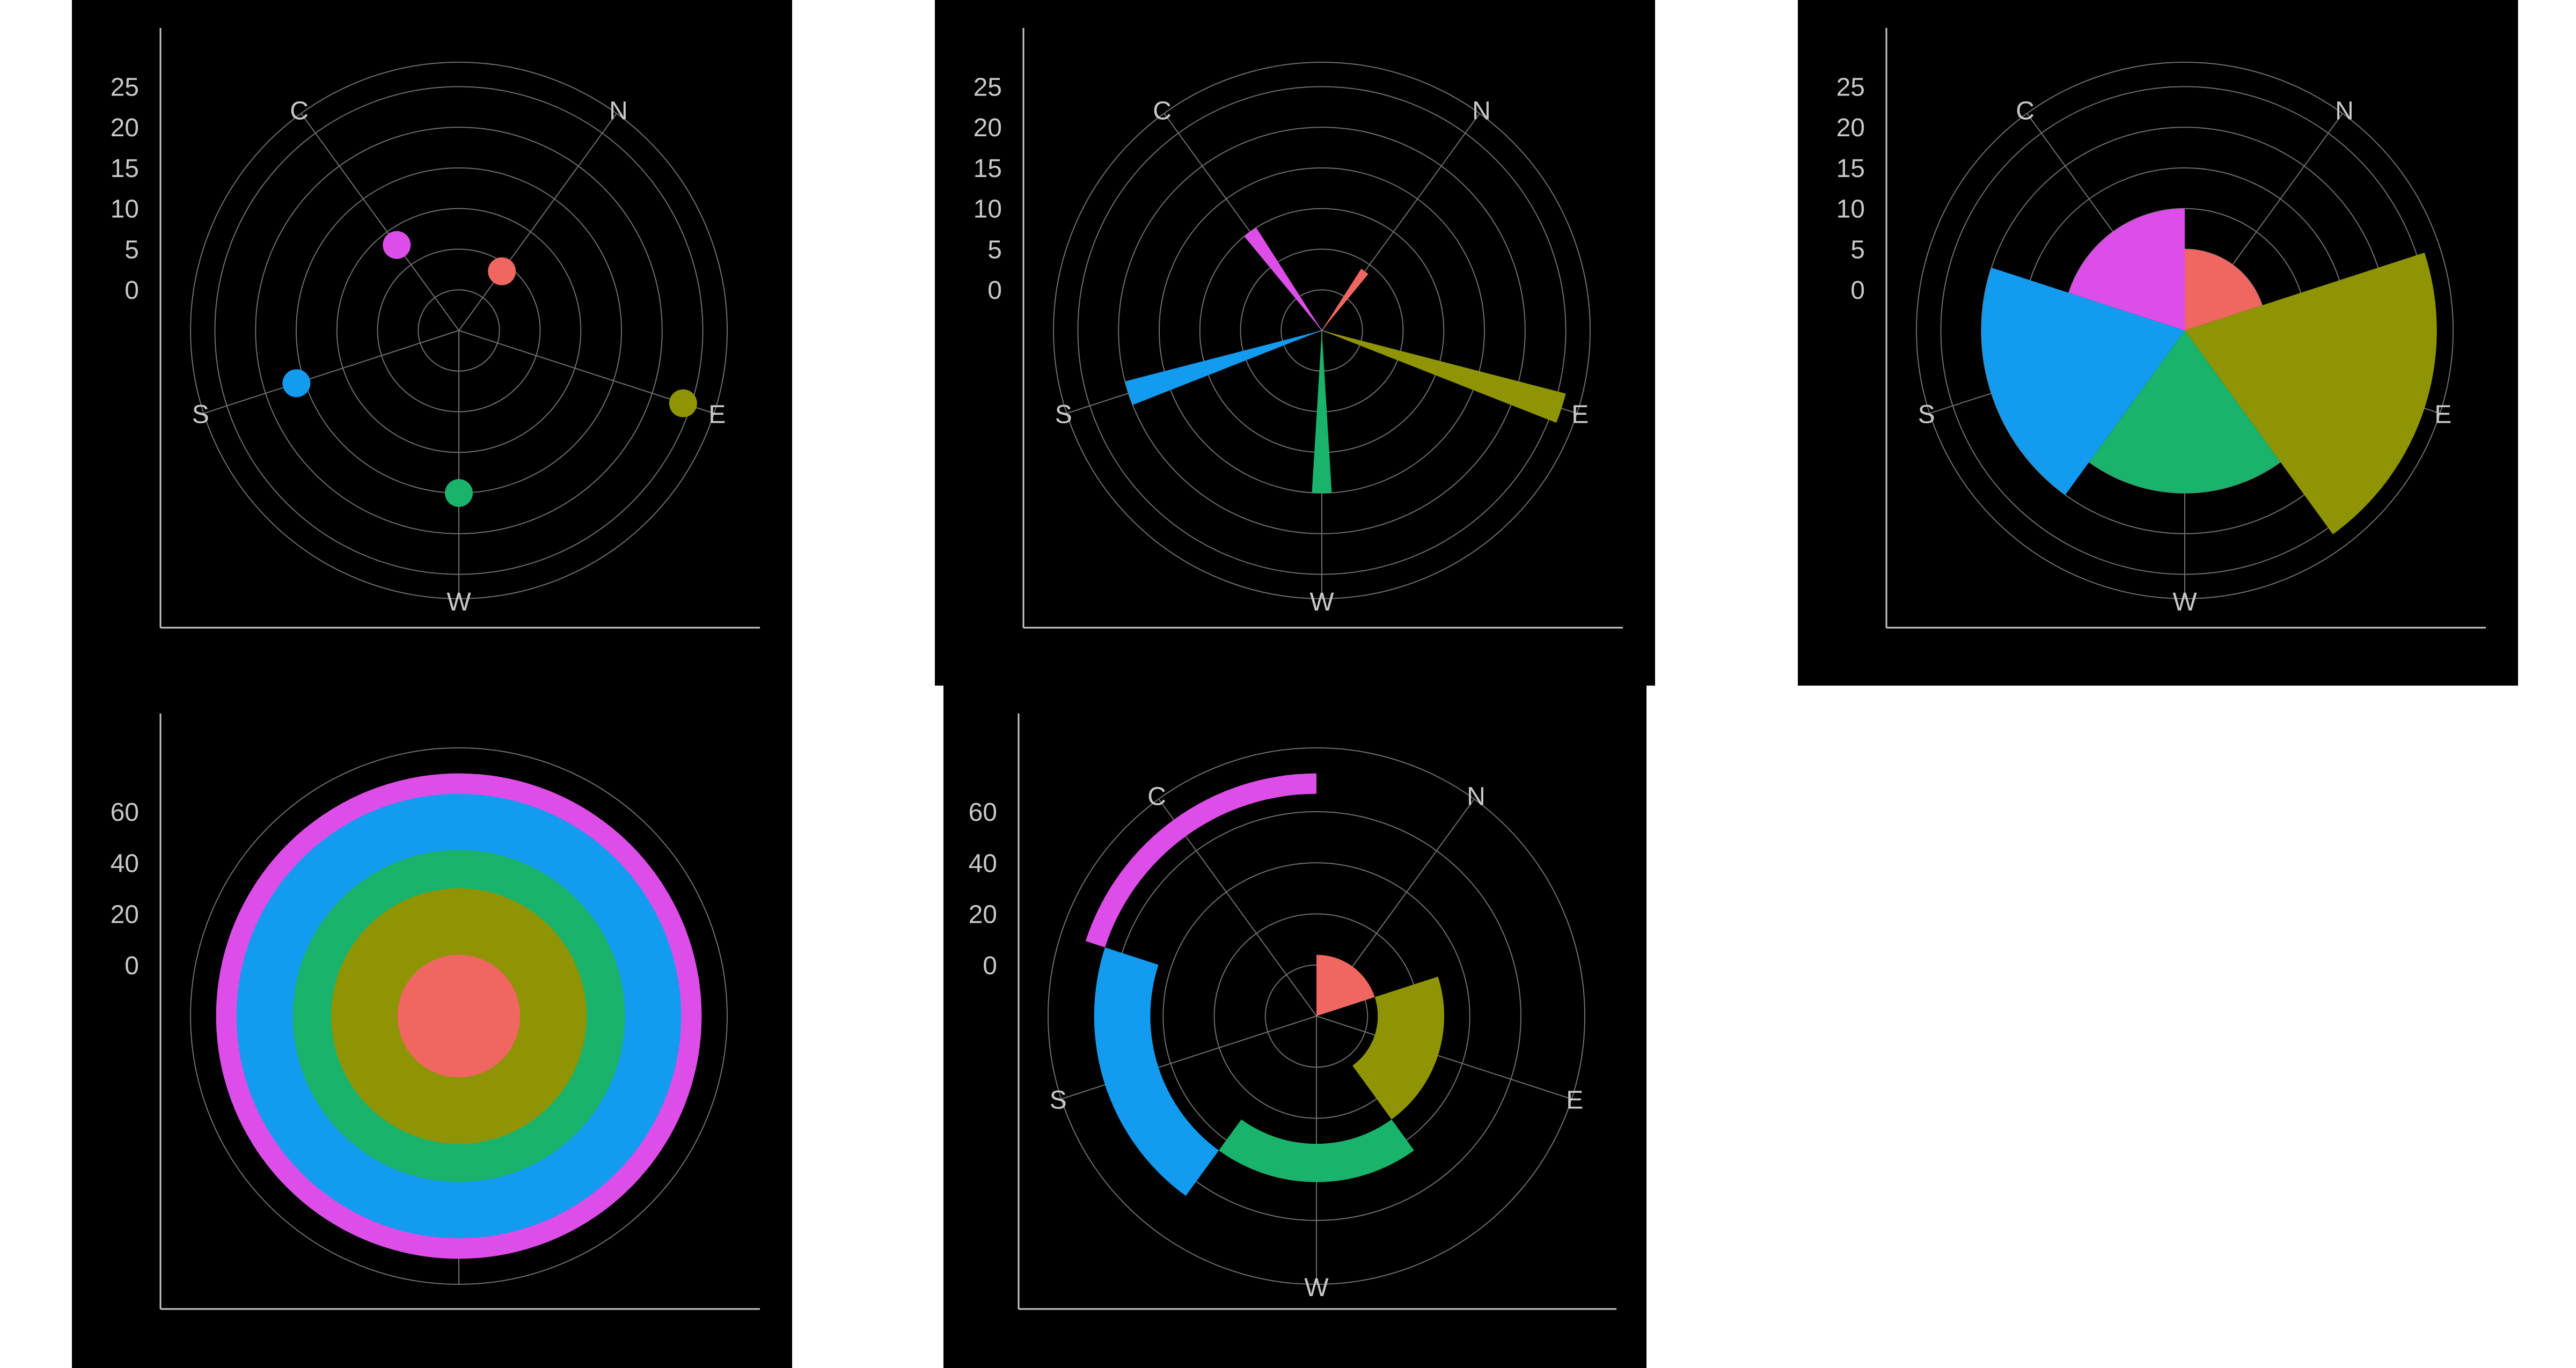 This screenshot has height=1368, width=2576. I want to click on segment-w, so click(1316, 1150).